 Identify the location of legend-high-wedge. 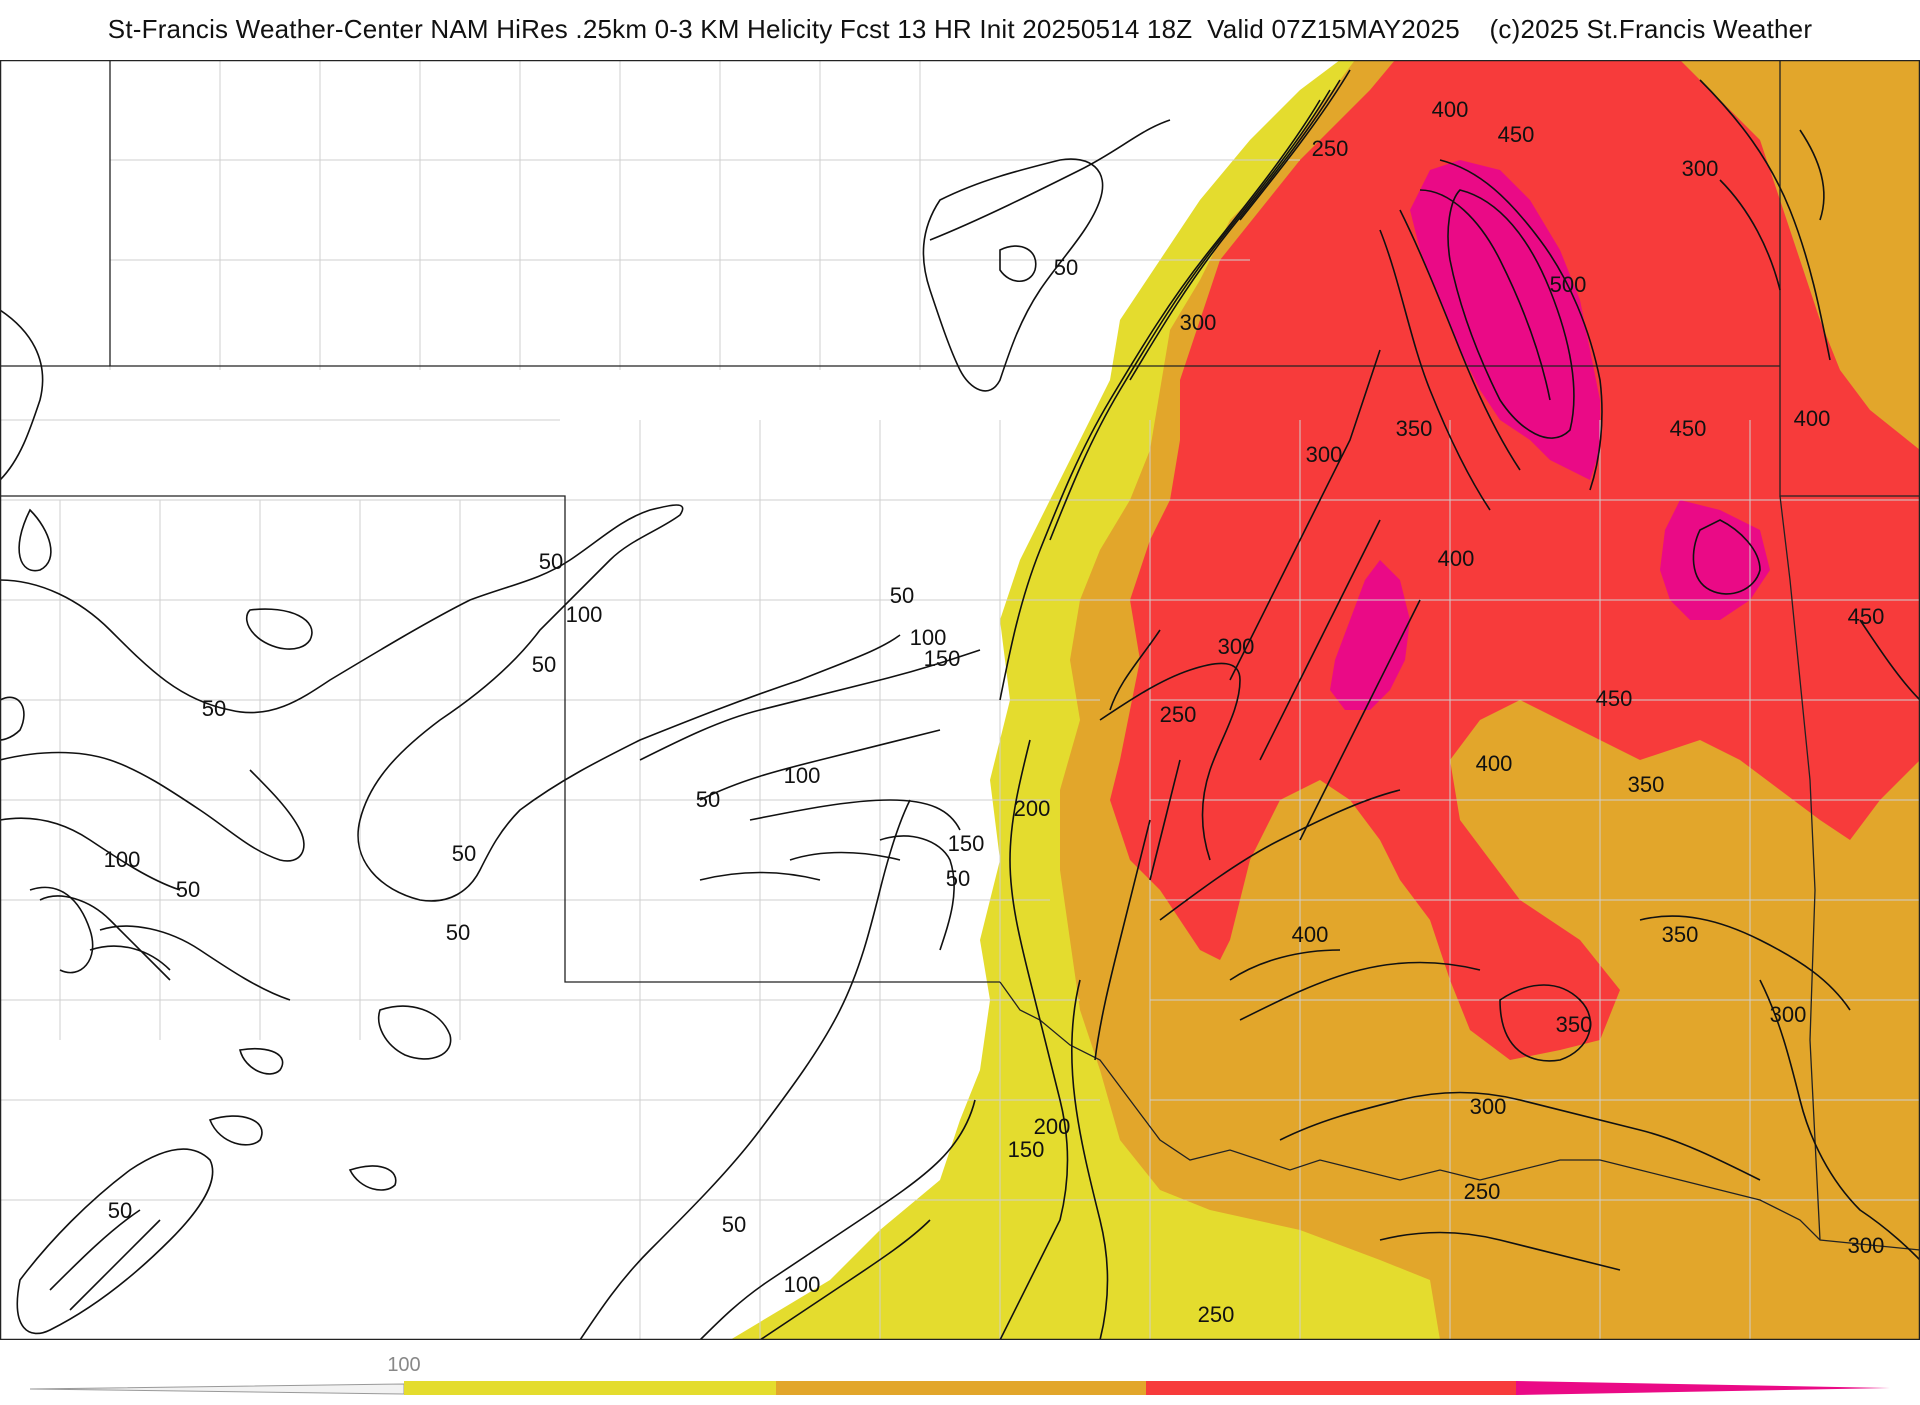
(1703, 1388).